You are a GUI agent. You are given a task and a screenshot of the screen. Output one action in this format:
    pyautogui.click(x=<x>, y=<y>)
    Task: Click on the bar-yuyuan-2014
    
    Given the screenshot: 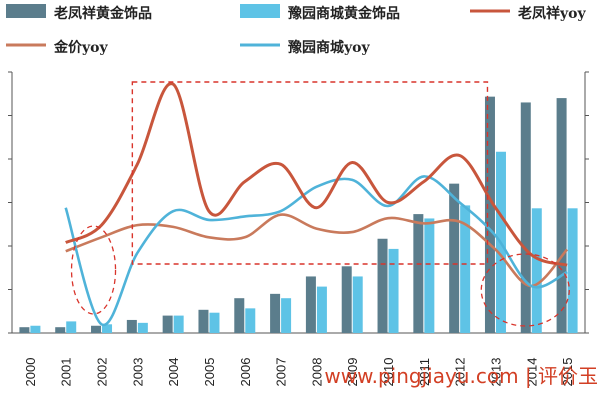 What is the action you would take?
    pyautogui.click(x=536, y=270)
    